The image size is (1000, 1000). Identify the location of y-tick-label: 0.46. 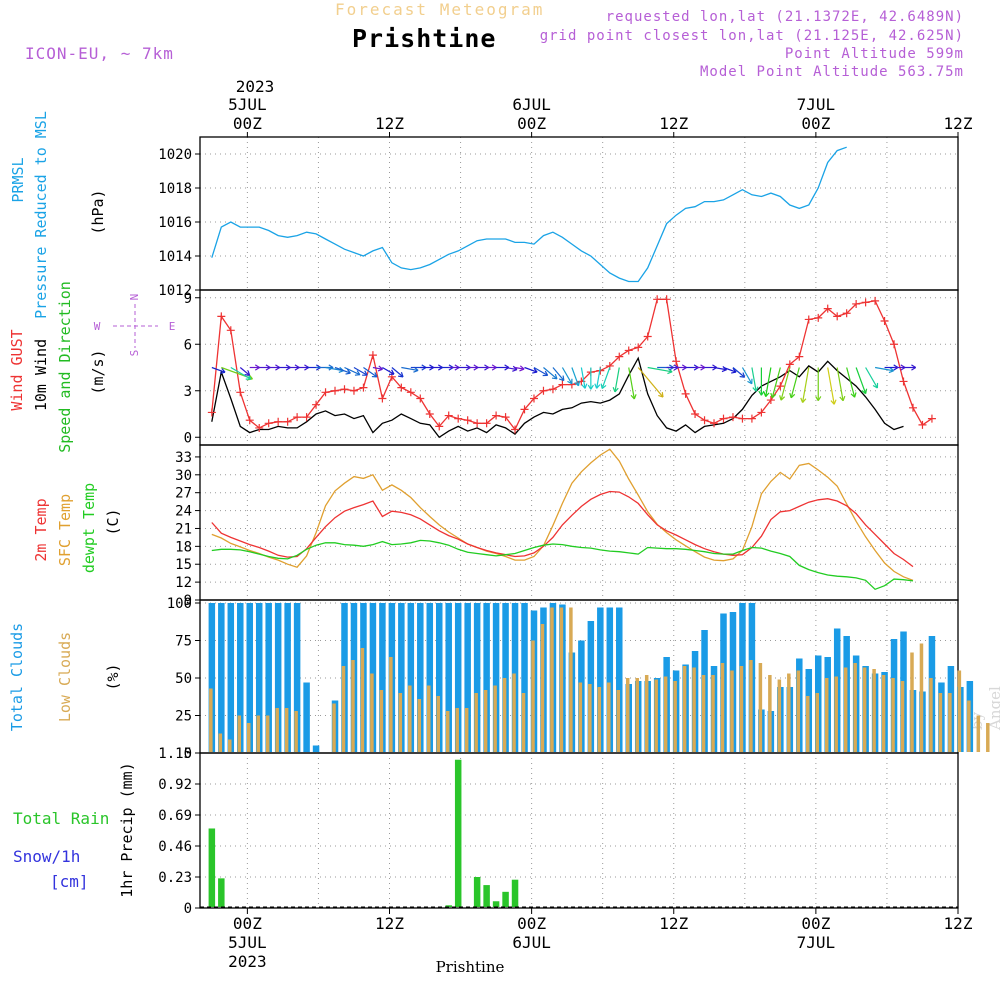
(175, 847).